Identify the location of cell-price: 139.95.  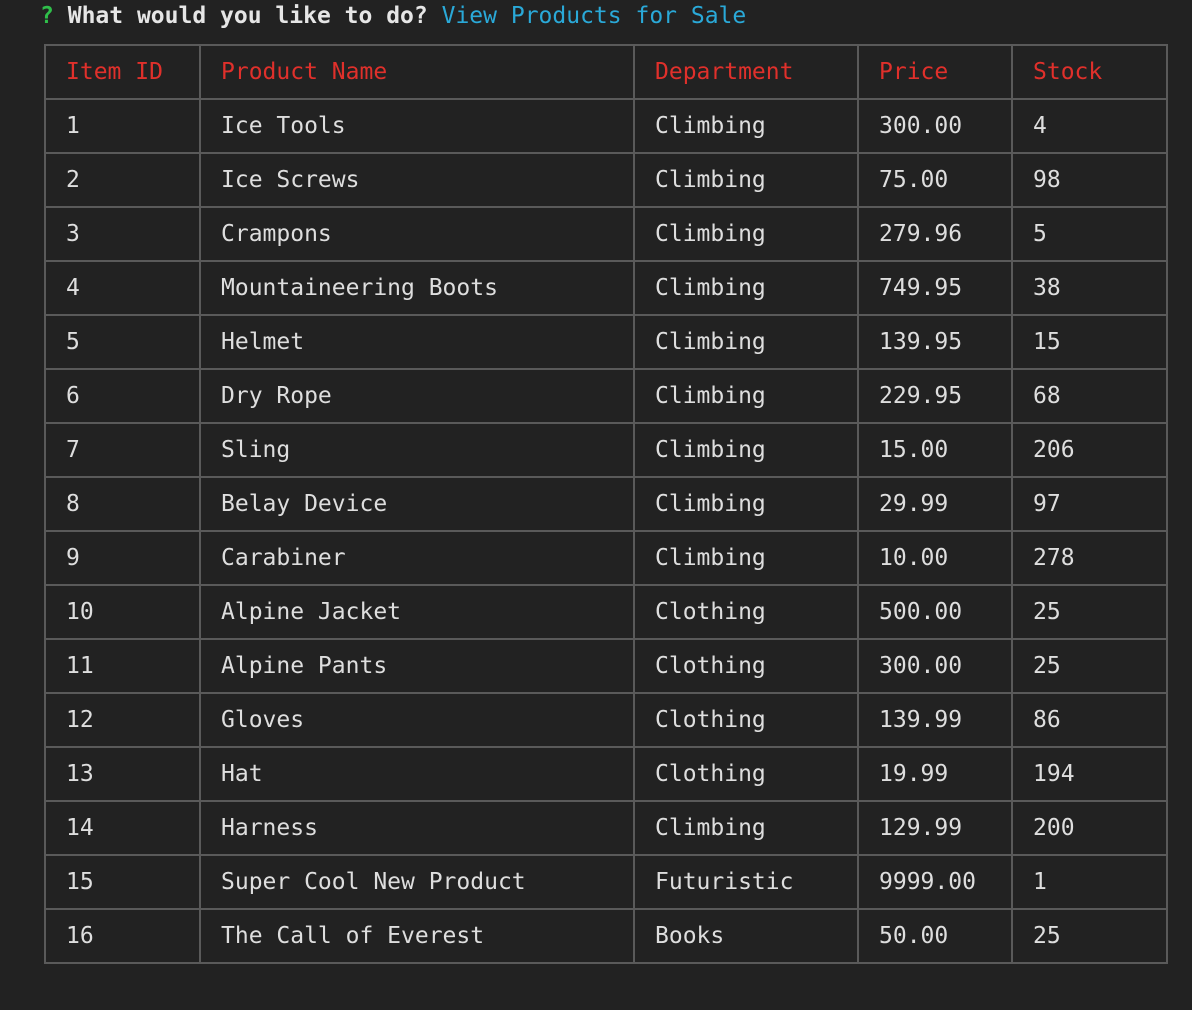
(935, 342).